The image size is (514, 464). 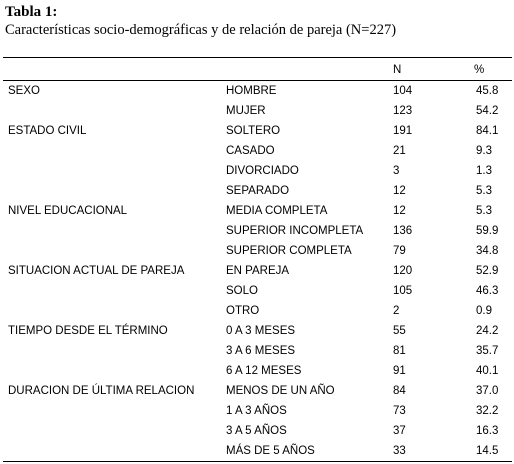 What do you see at coordinates (262, 171) in the screenshot?
I see `category: DIVORCIADO` at bounding box center [262, 171].